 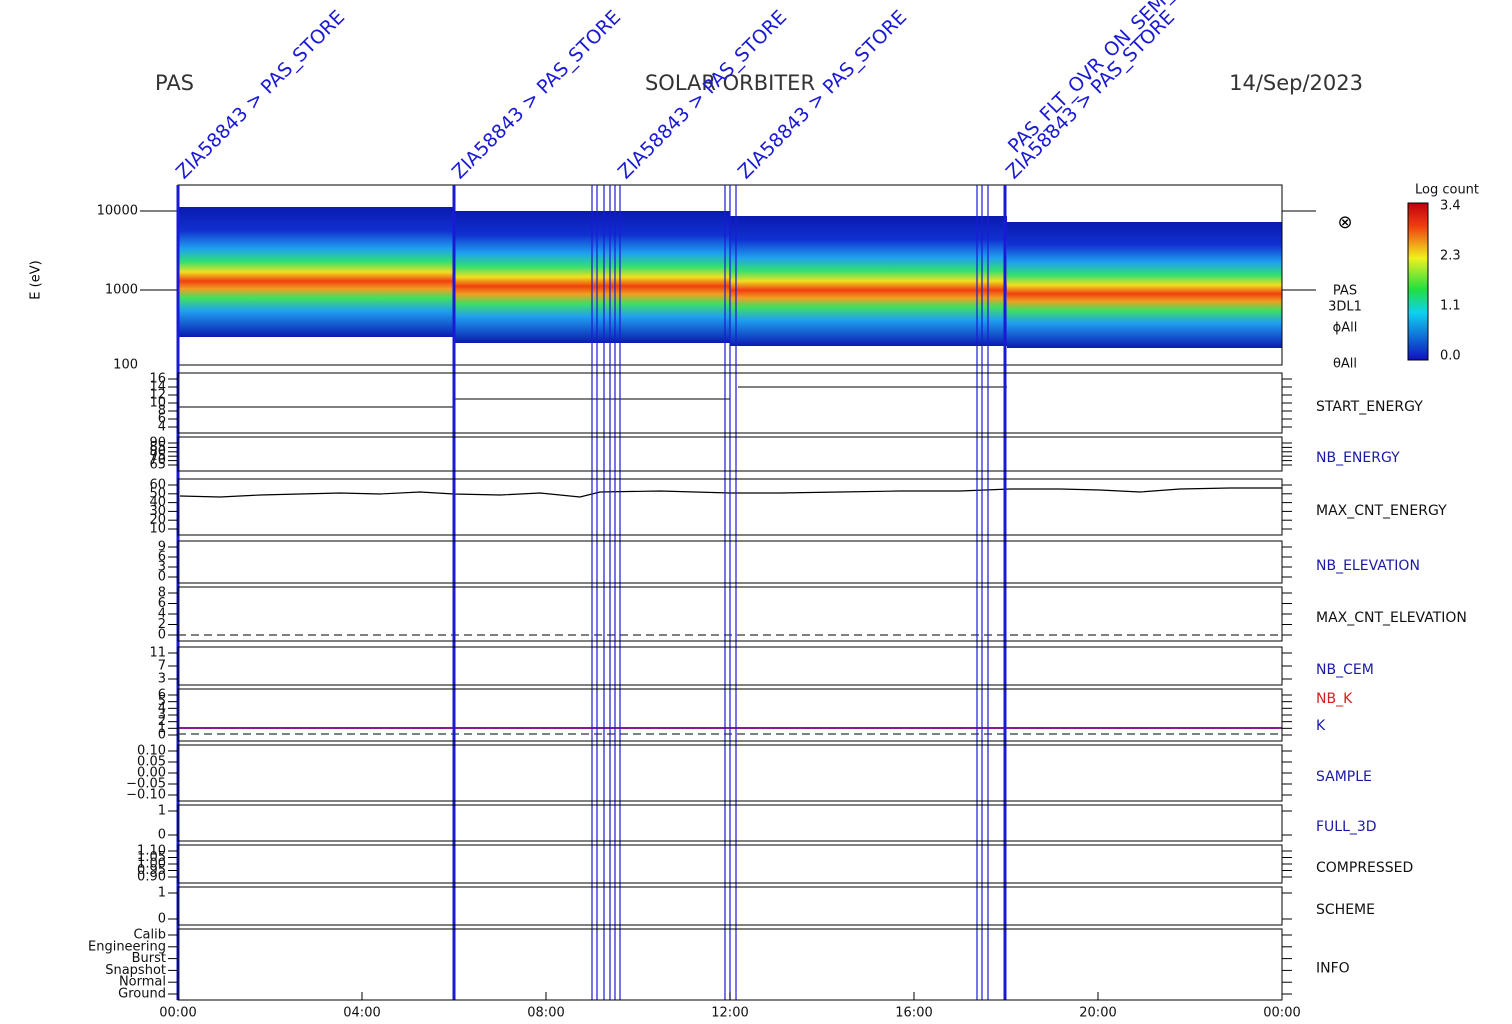 What do you see at coordinates (157, 502) in the screenshot?
I see `y-tick-label: 40` at bounding box center [157, 502].